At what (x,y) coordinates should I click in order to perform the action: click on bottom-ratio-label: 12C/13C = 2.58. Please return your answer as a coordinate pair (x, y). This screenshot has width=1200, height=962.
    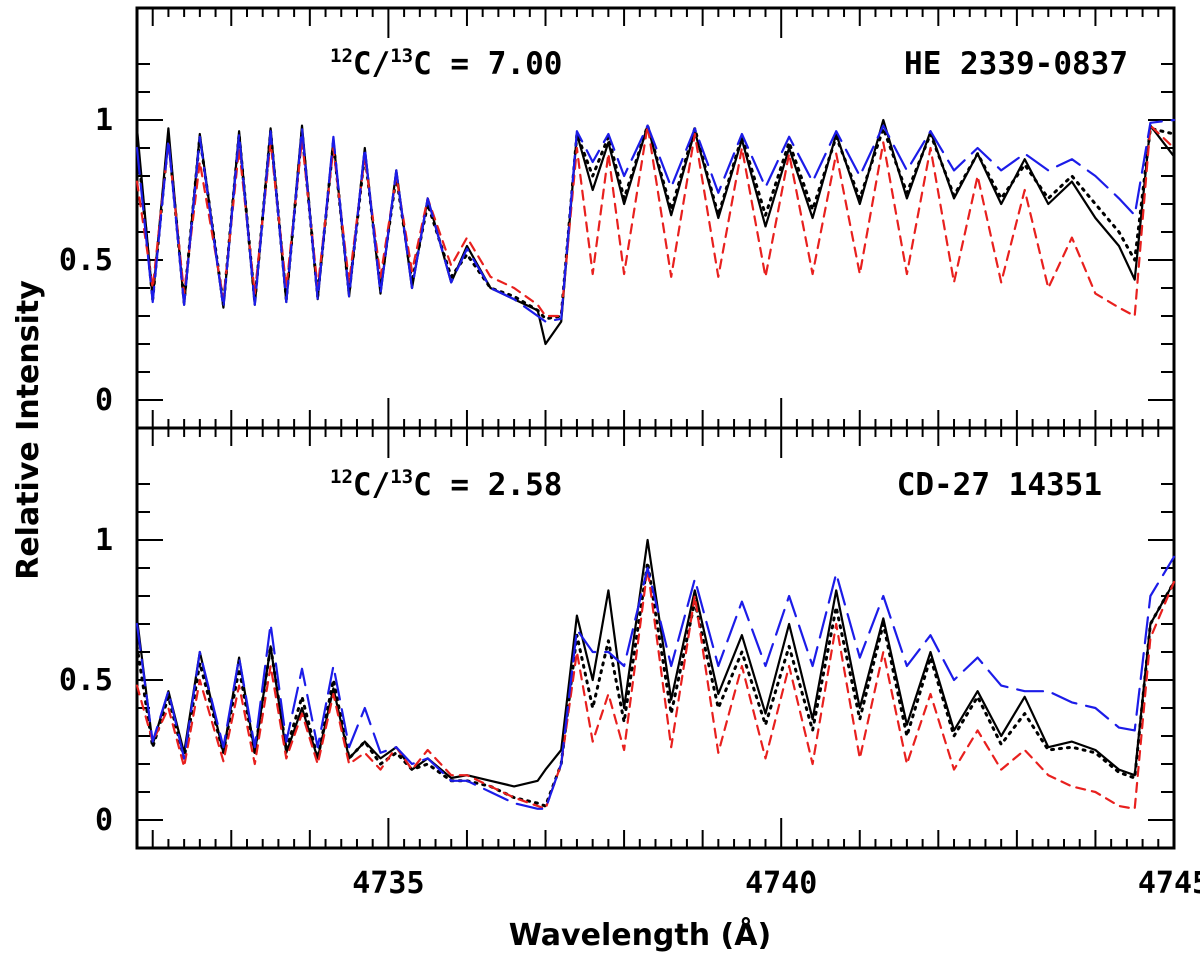
    Looking at the image, I should click on (446, 484).